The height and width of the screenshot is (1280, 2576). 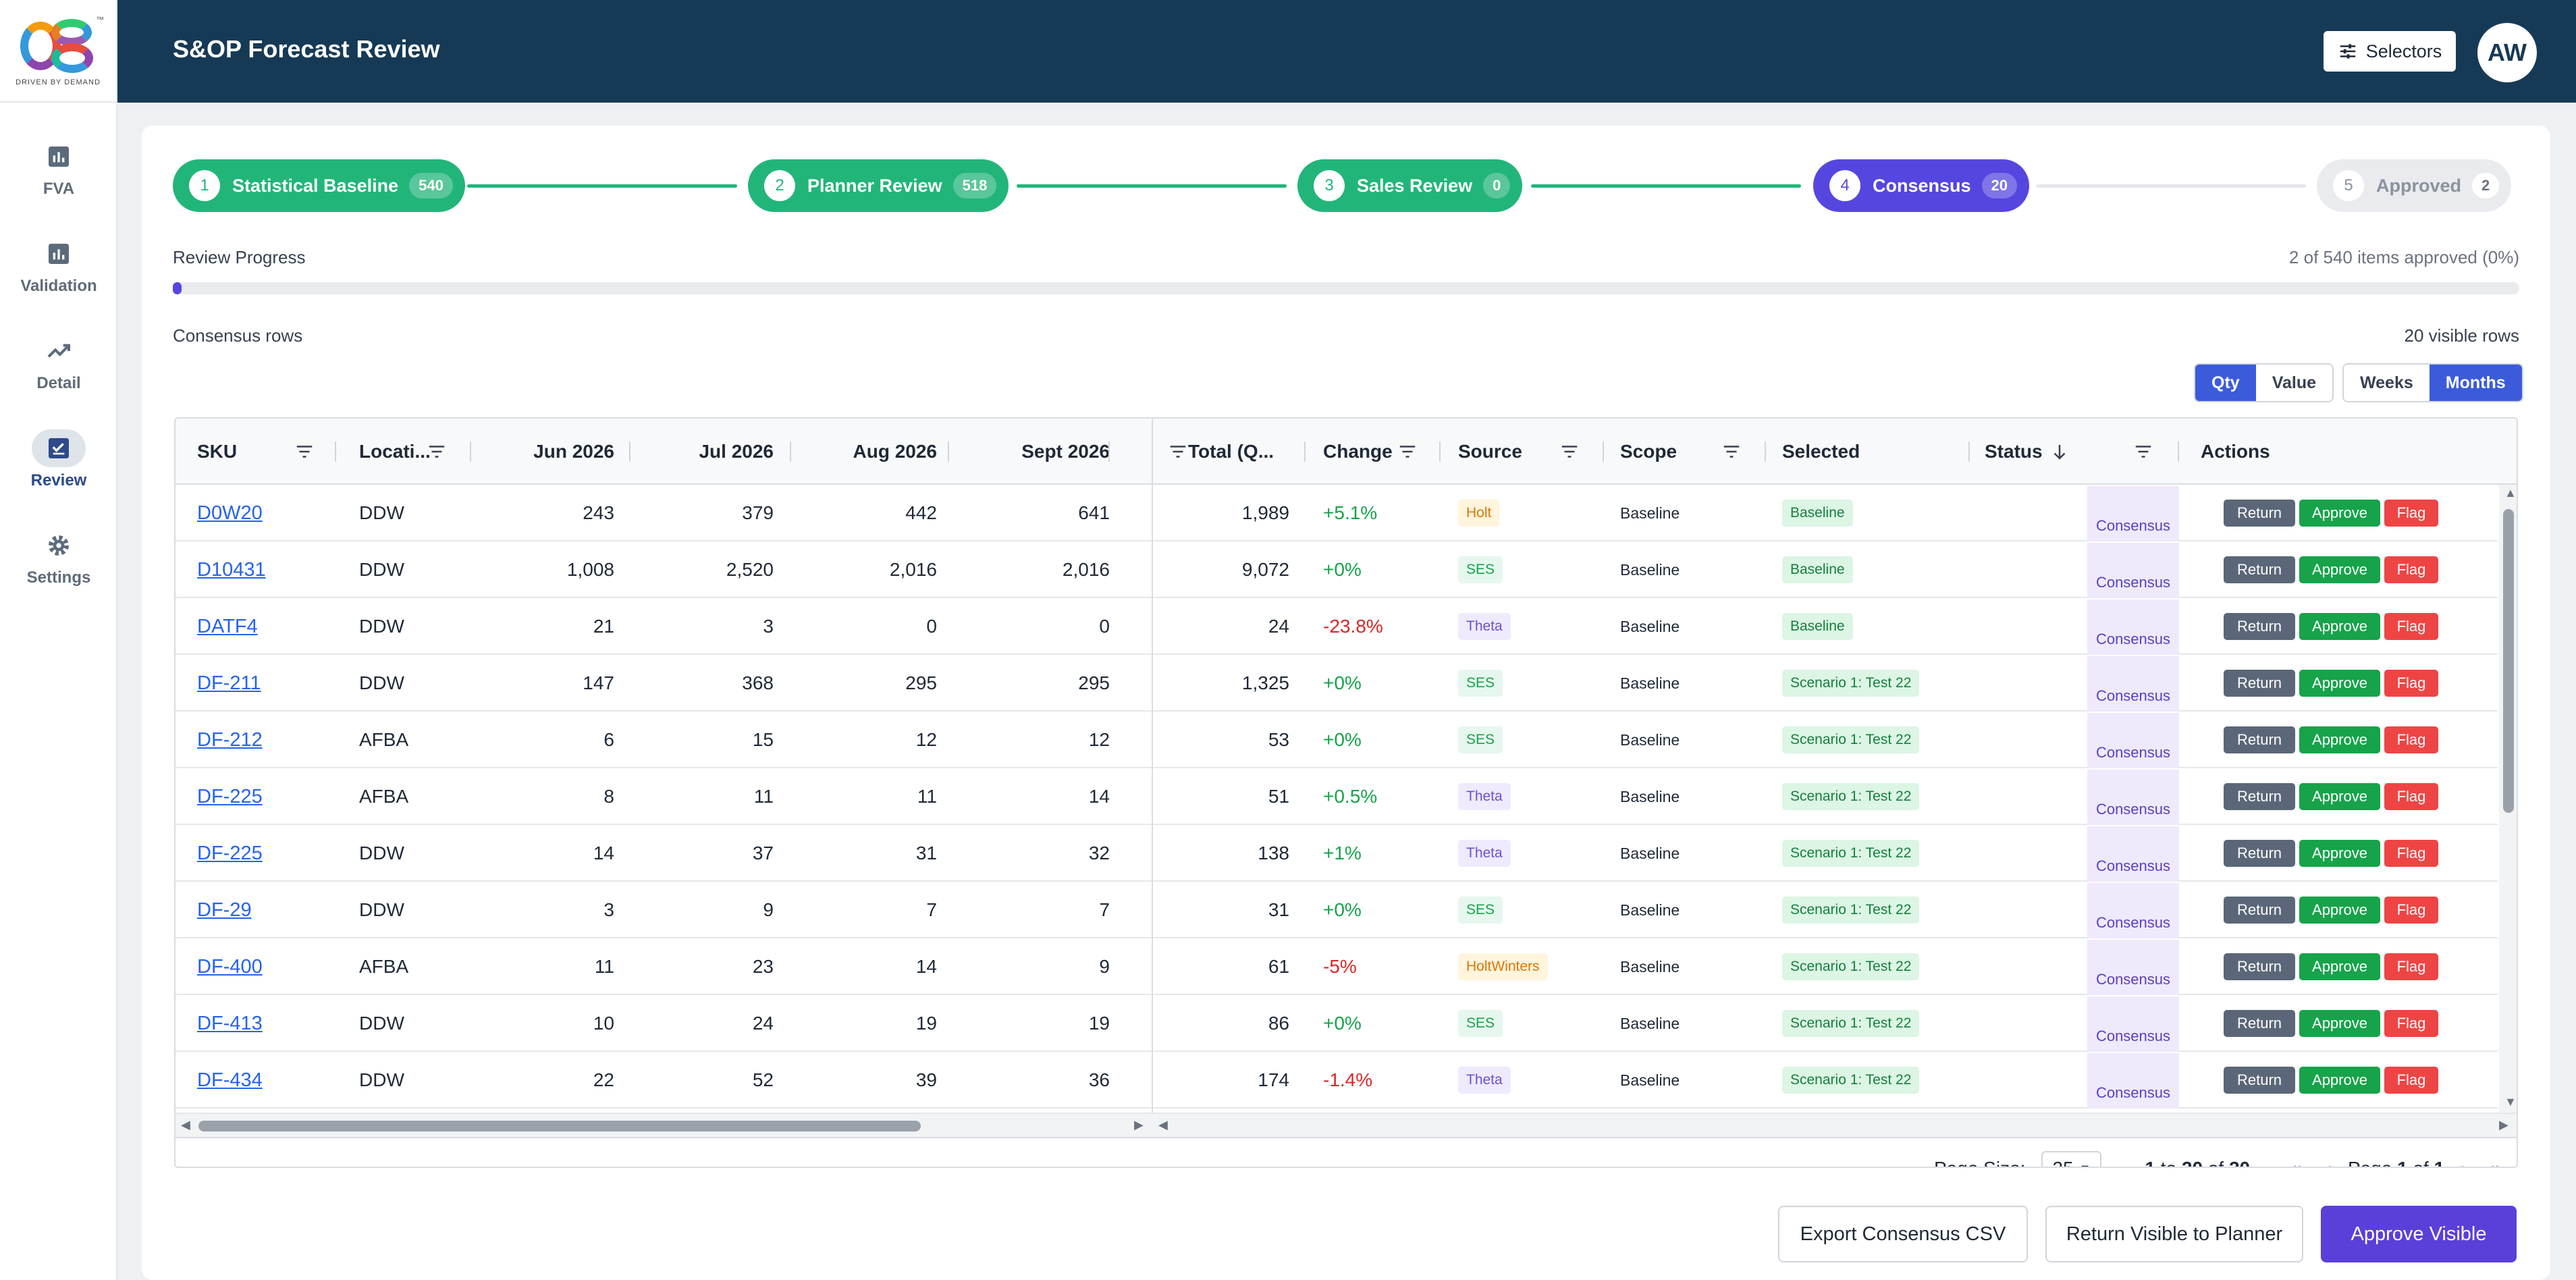 What do you see at coordinates (229, 683) in the screenshot?
I see `sku-link: DF-211` at bounding box center [229, 683].